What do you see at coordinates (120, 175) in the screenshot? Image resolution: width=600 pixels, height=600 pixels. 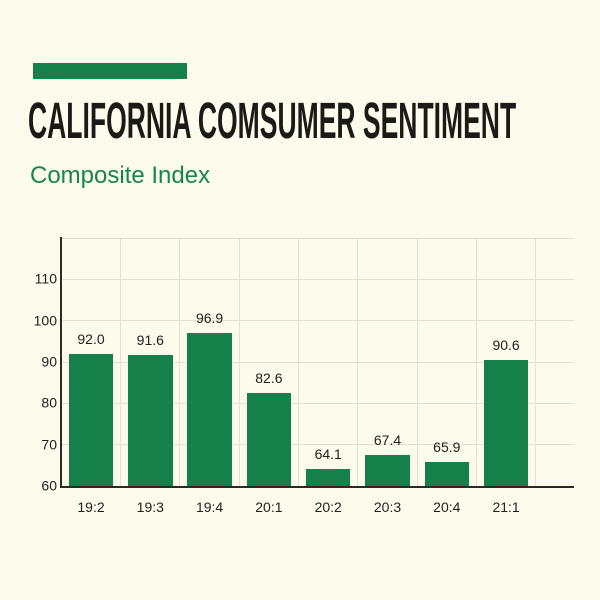 I see `chart-subtitle: Composite Index` at bounding box center [120, 175].